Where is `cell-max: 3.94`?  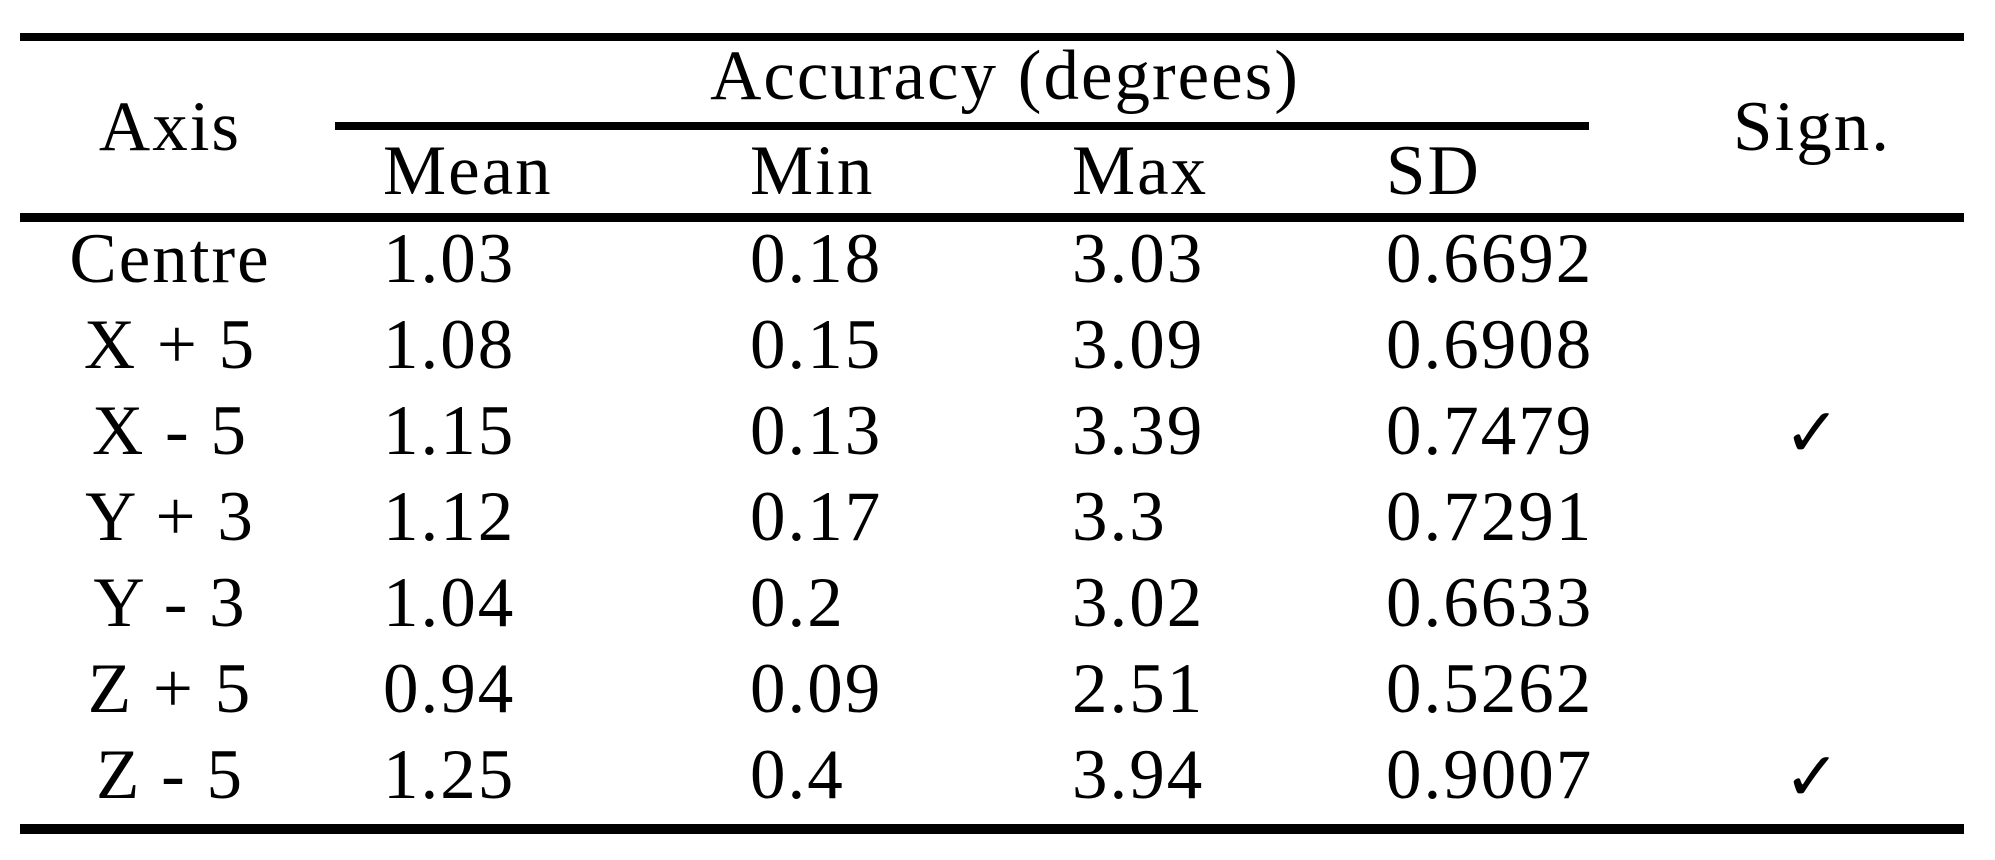 cell-max: 3.94 is located at coordinates (1138, 775).